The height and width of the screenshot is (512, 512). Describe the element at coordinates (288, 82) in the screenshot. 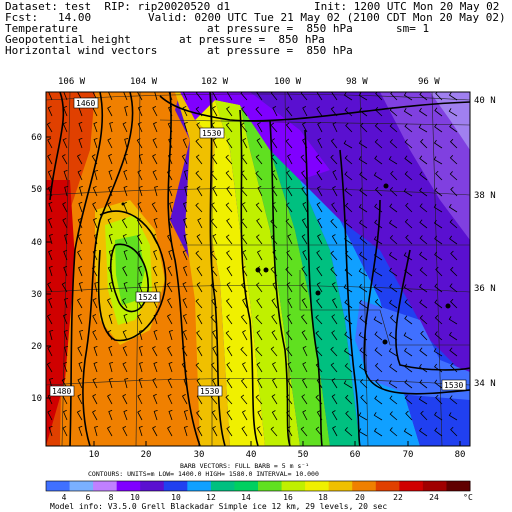

I see `lon-label: 100 W` at that location.